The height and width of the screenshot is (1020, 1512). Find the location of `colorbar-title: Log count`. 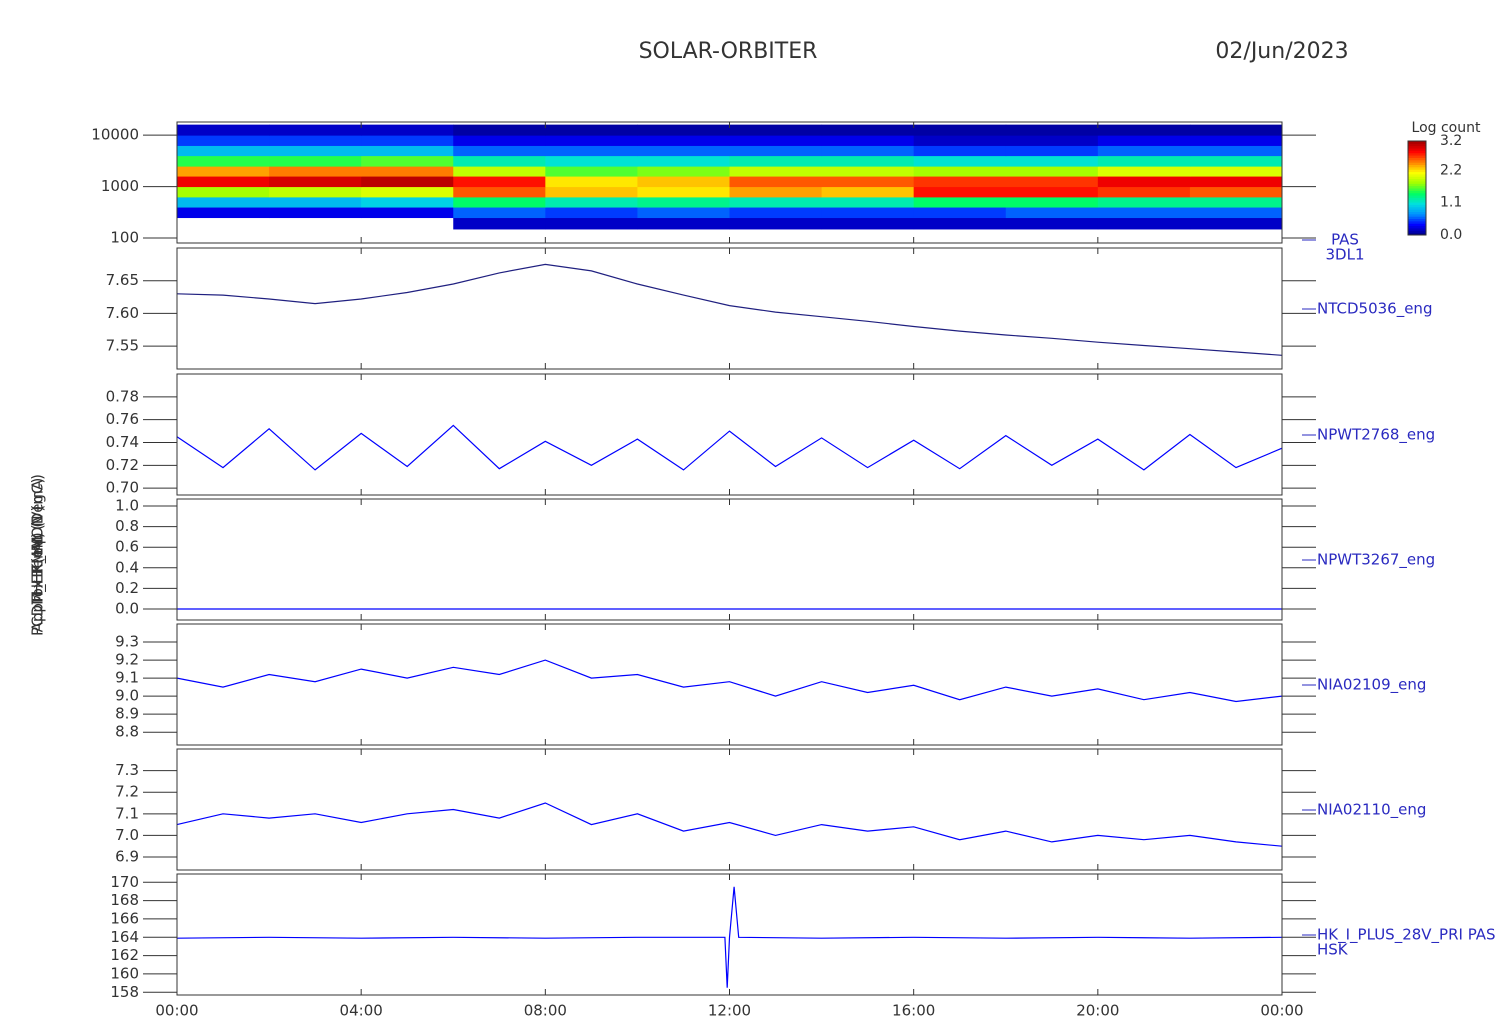

colorbar-title: Log count is located at coordinates (1446, 128).